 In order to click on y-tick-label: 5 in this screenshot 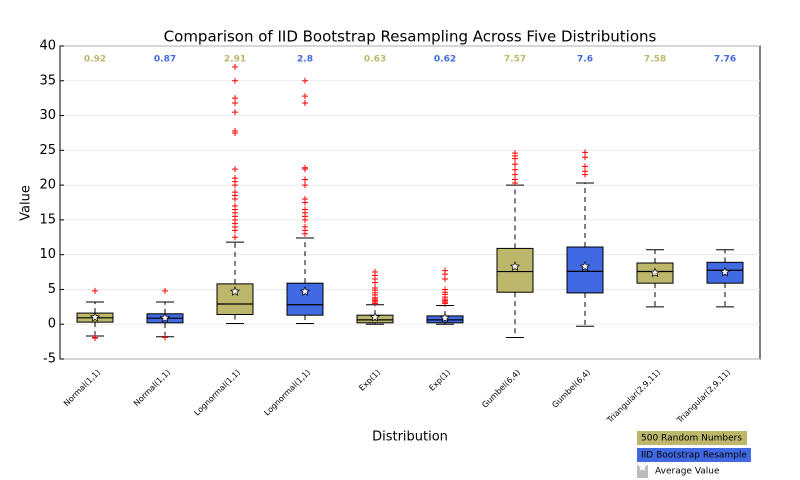, I will do `click(52, 289)`.